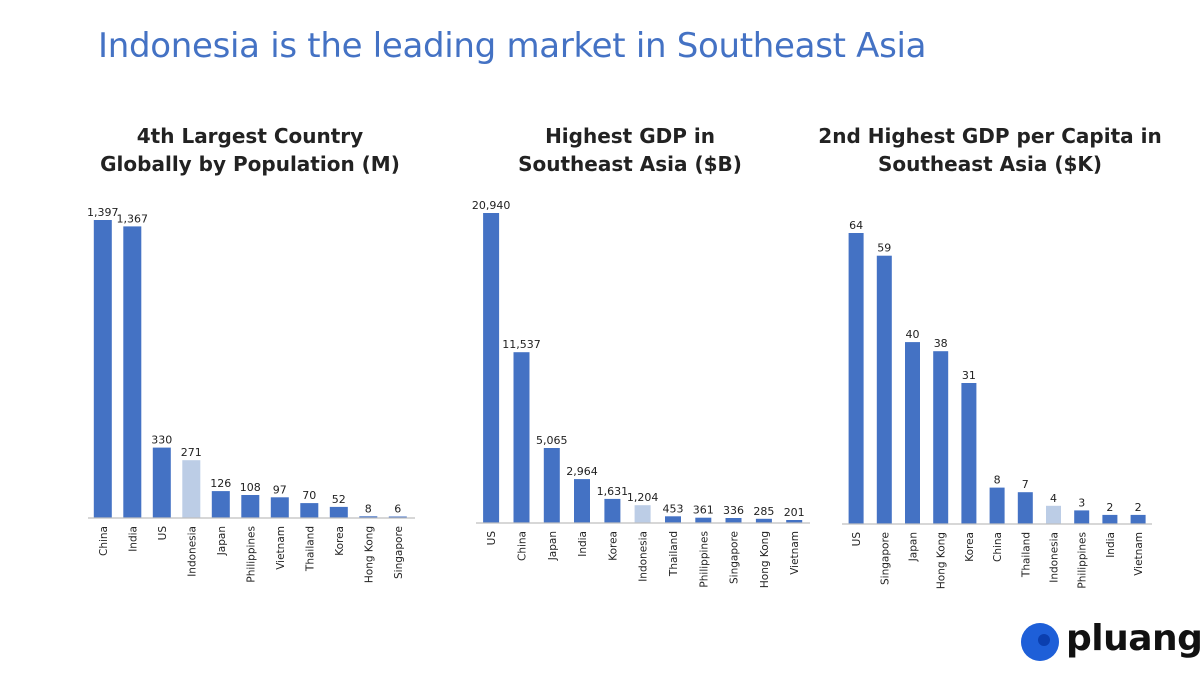  Describe the element at coordinates (884, 389) in the screenshot. I see `bar-singapore` at that location.